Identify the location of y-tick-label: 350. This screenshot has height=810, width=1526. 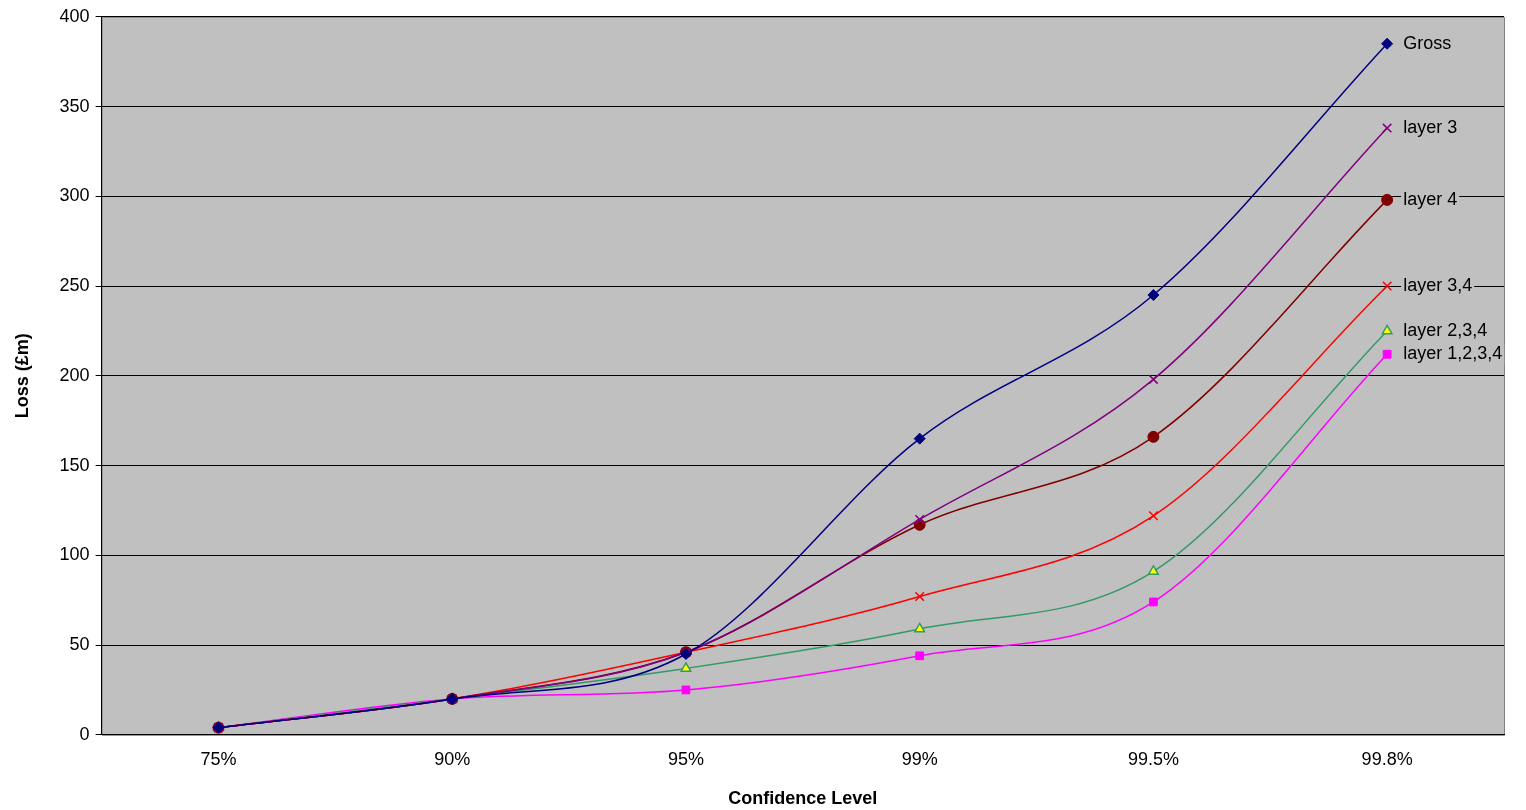
(74, 105).